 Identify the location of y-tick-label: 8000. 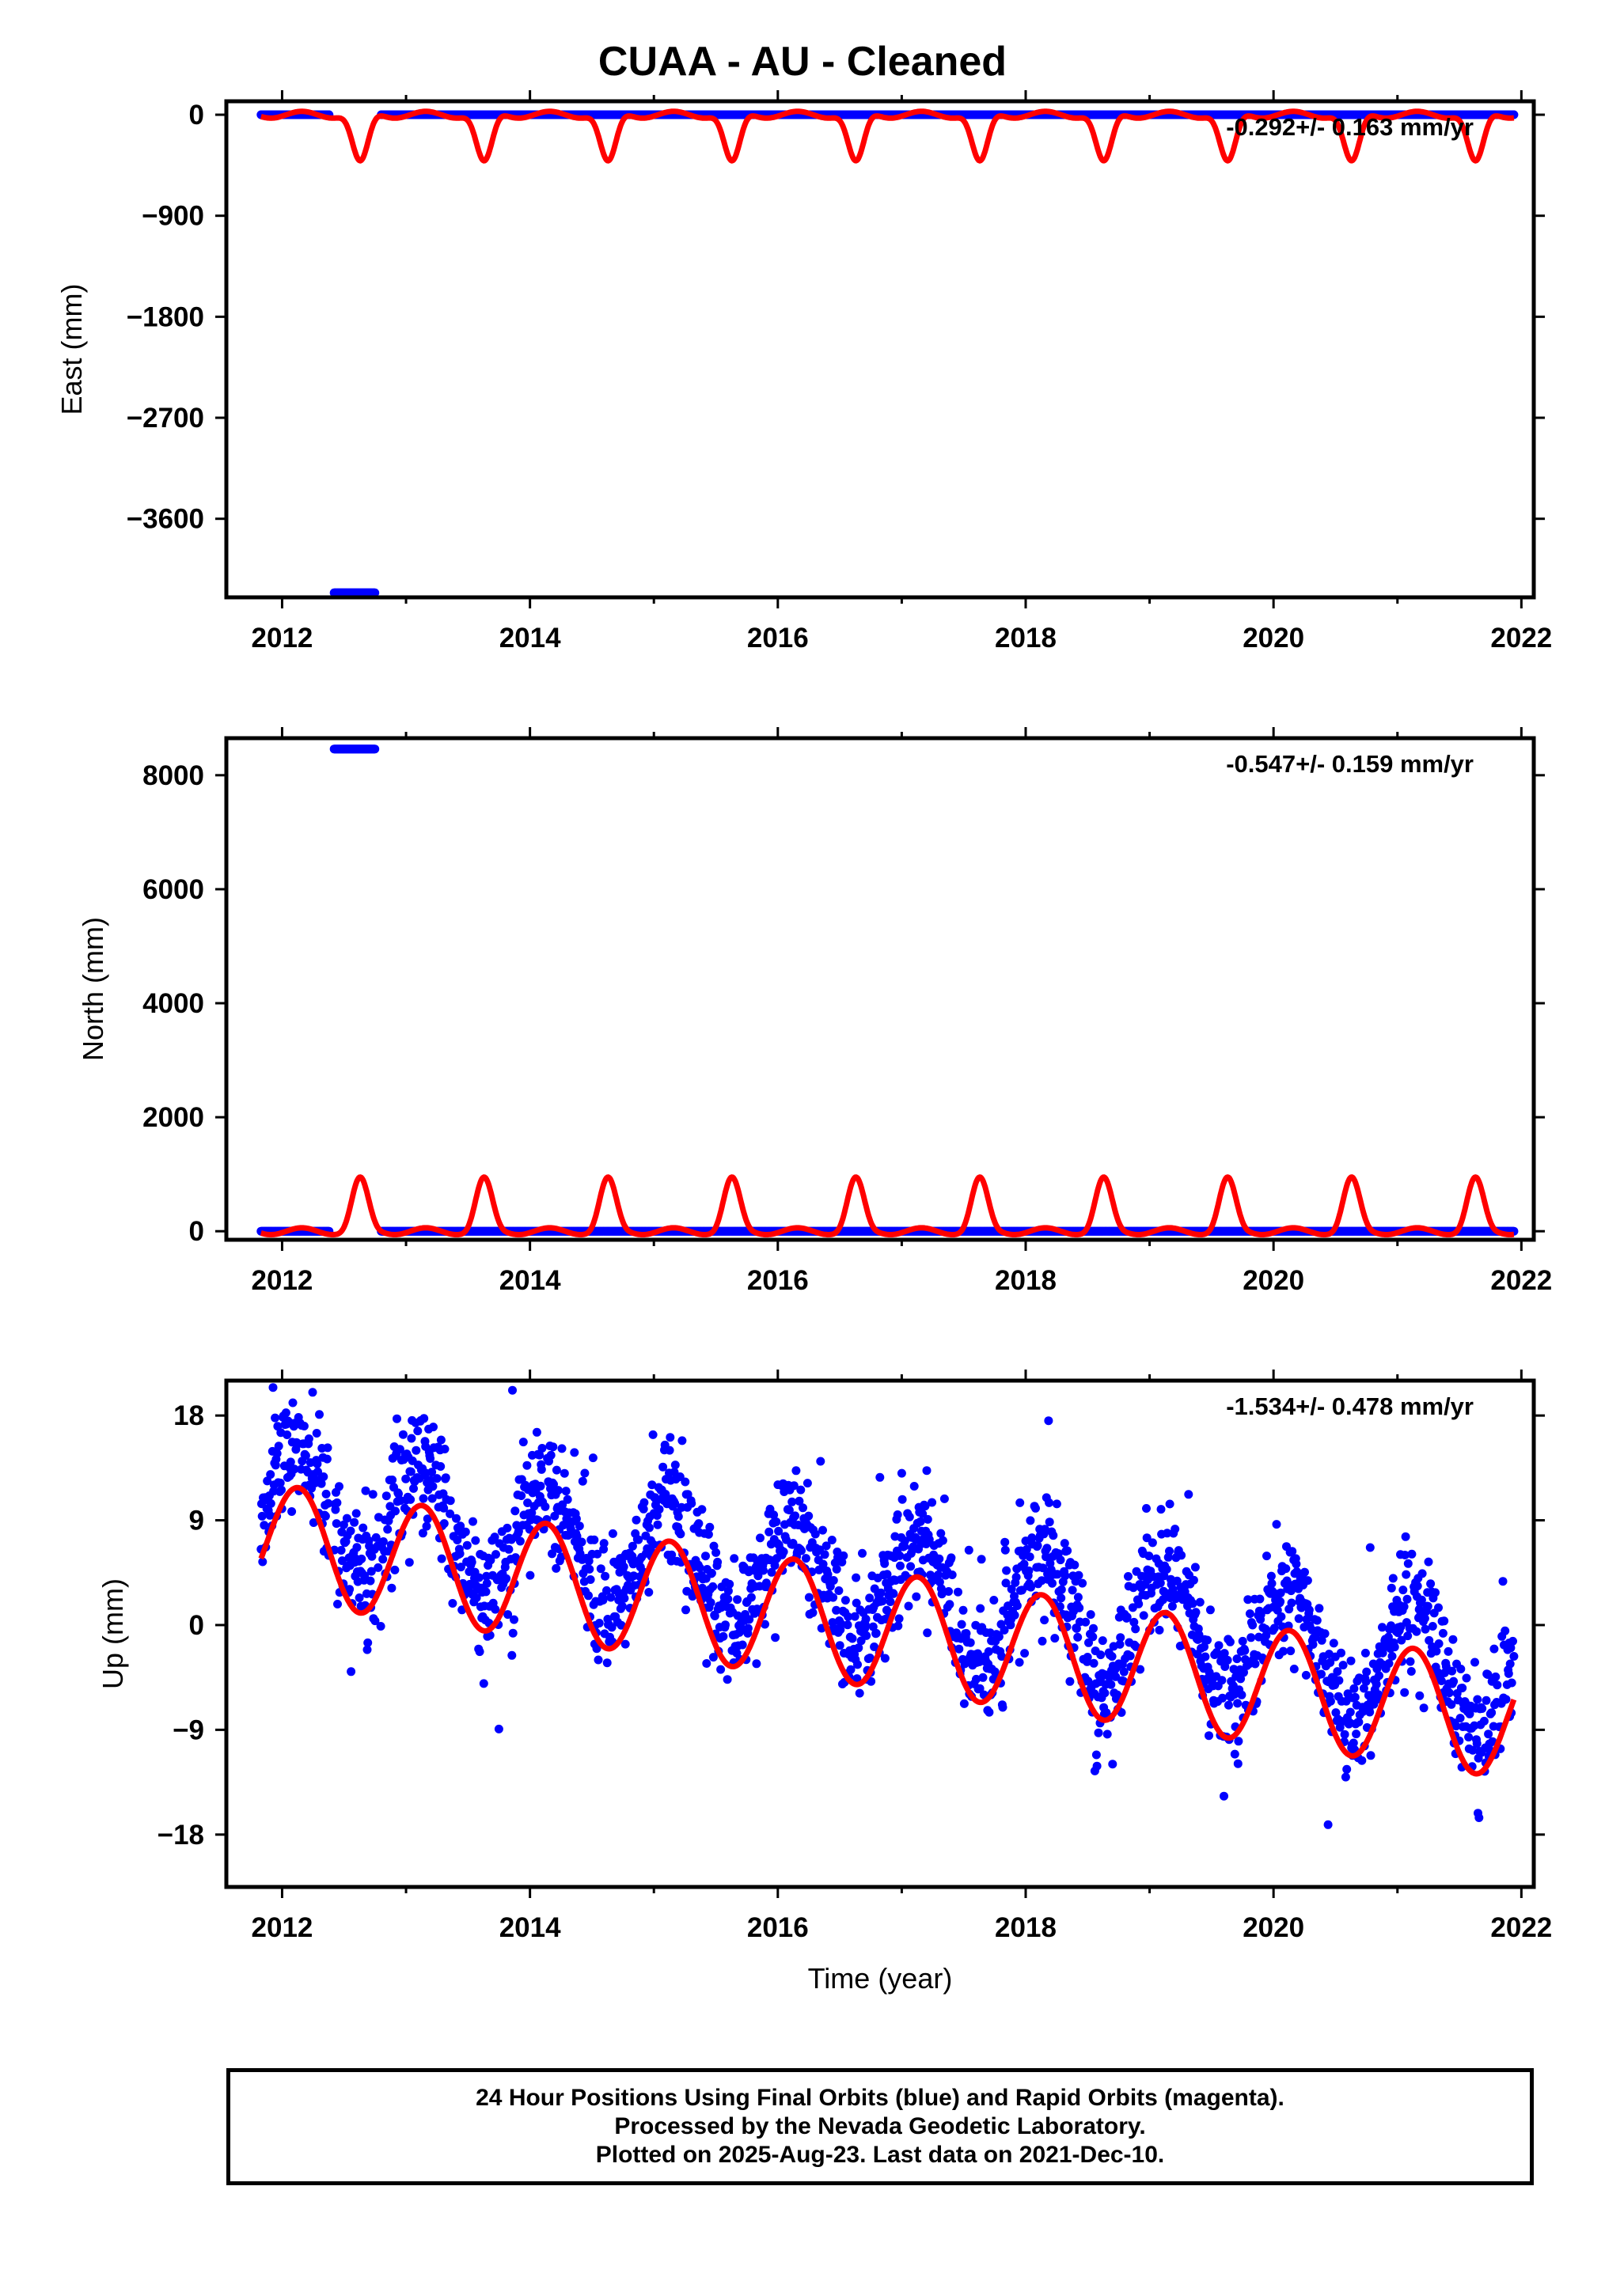
(173, 775).